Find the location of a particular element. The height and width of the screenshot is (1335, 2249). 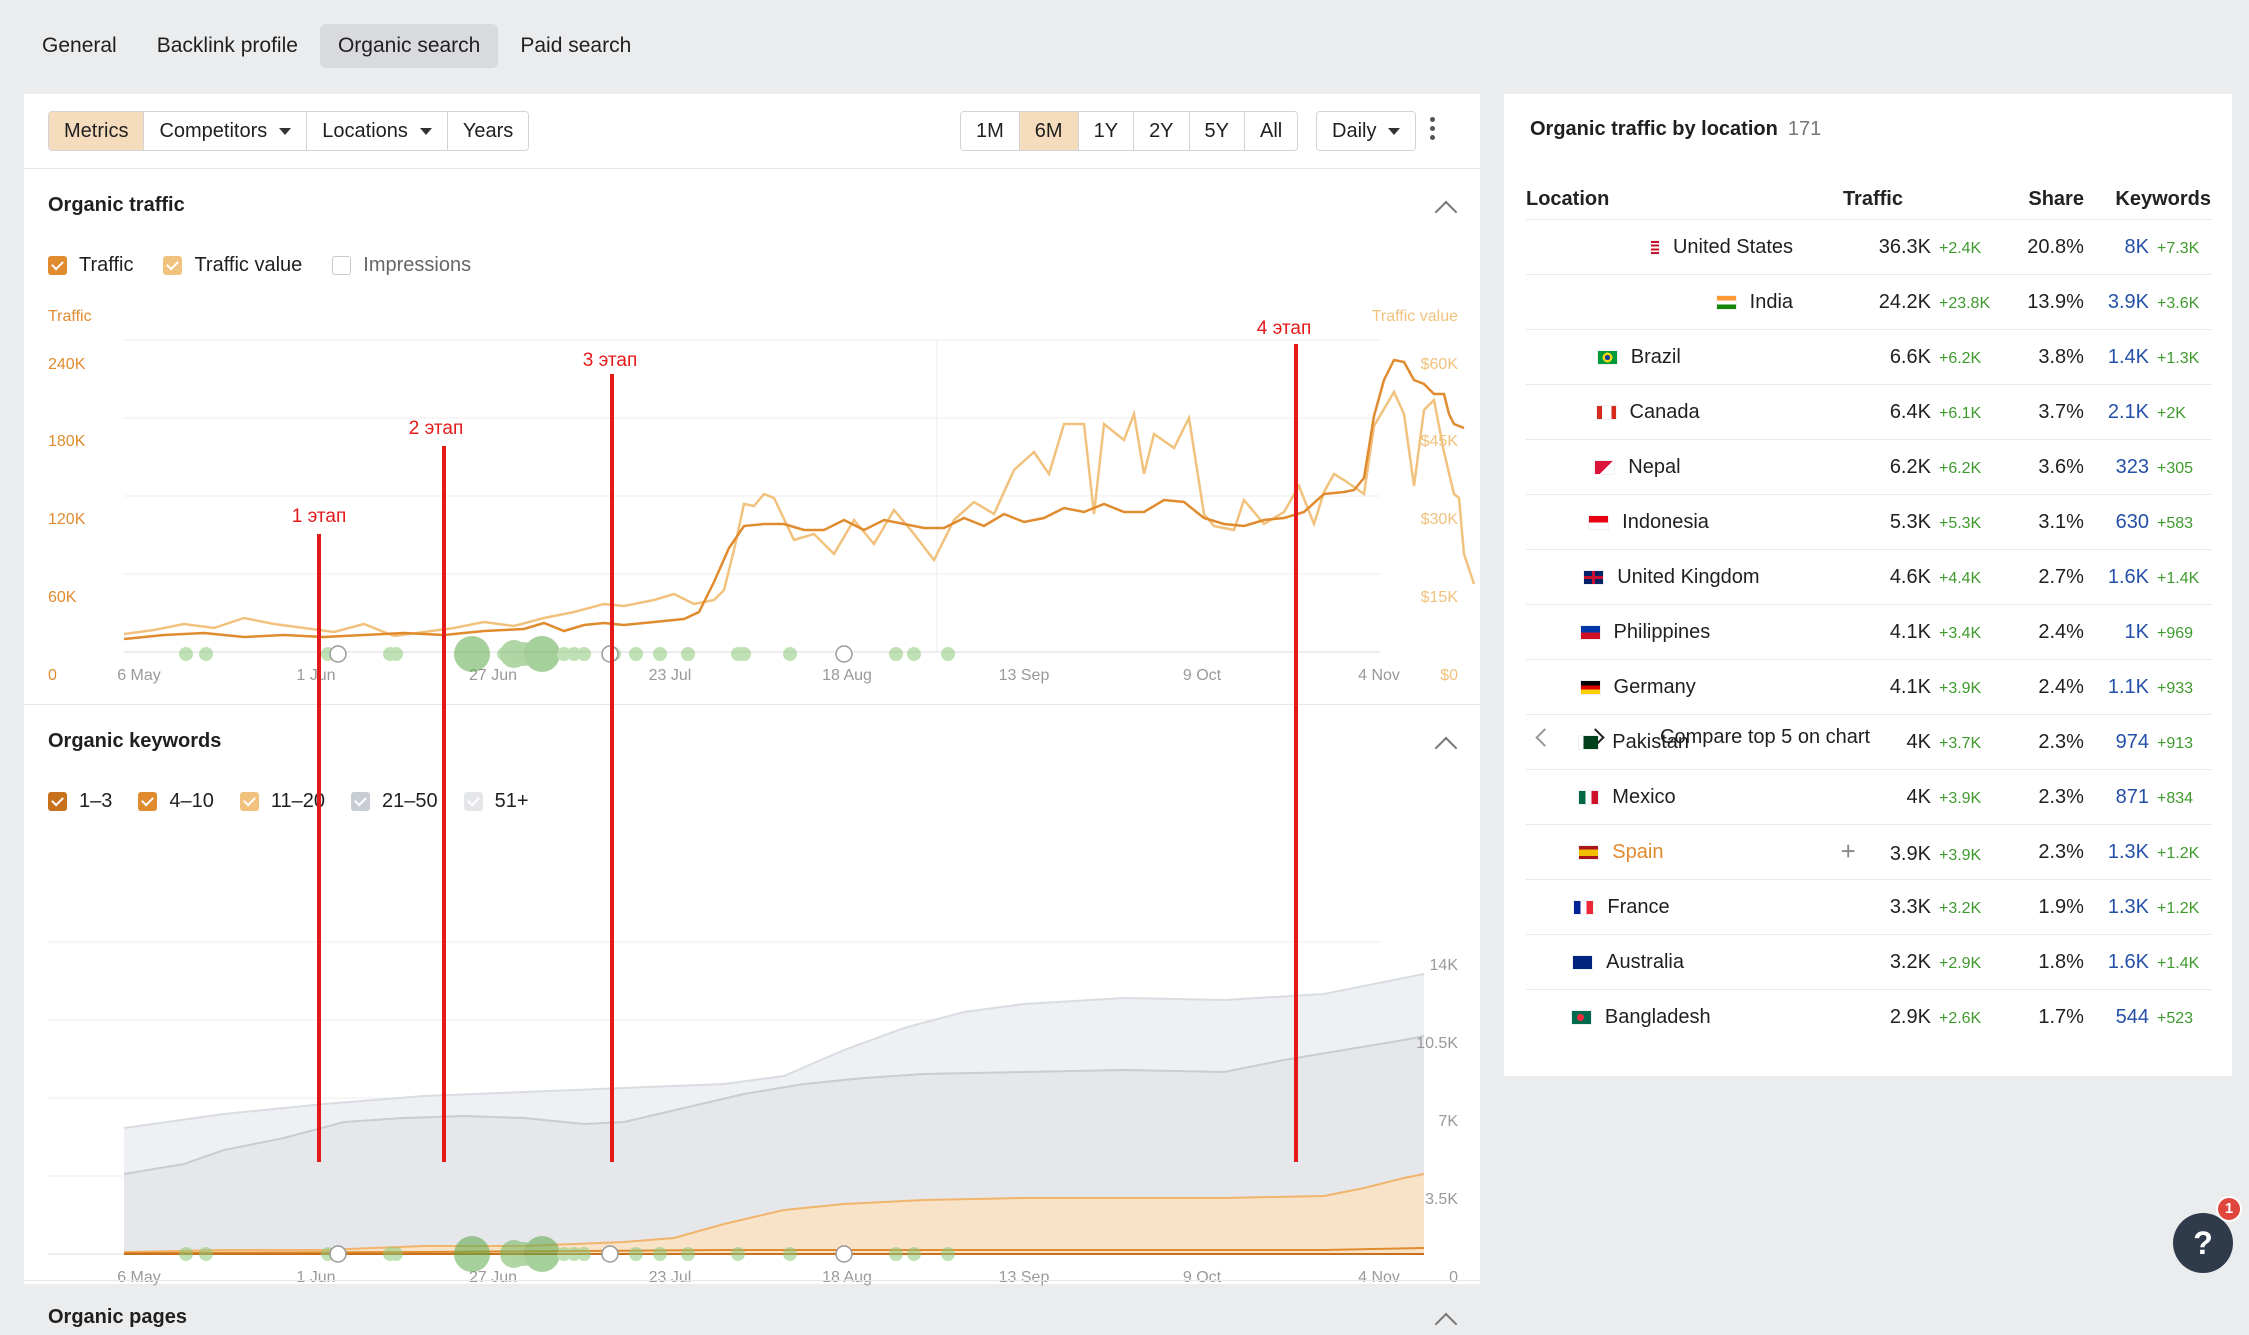

traffic-delta: +3.4K is located at coordinates (1960, 633).